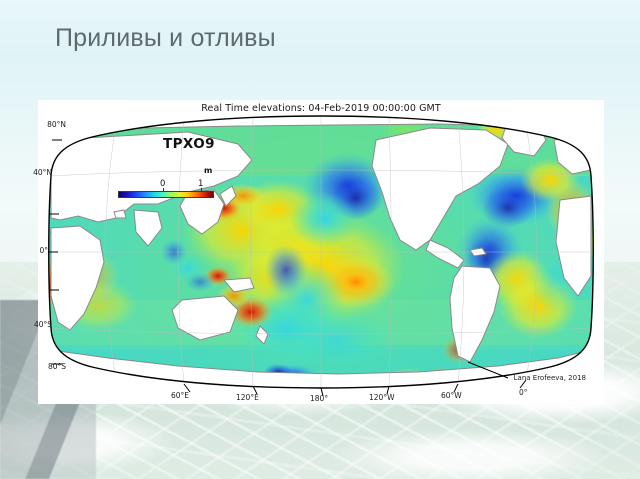 This screenshot has width=640, height=479. I want to click on page-title: Приливы и отливы, so click(165, 38).